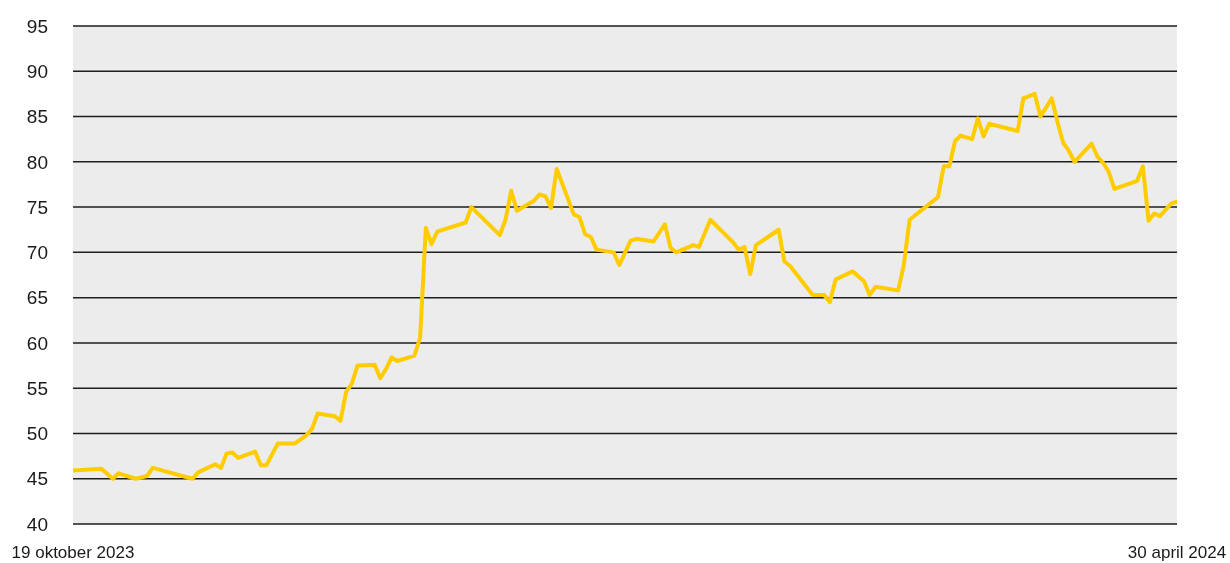 The height and width of the screenshot is (563, 1230). What do you see at coordinates (37, 298) in the screenshot?
I see `y-tick-label: 65` at bounding box center [37, 298].